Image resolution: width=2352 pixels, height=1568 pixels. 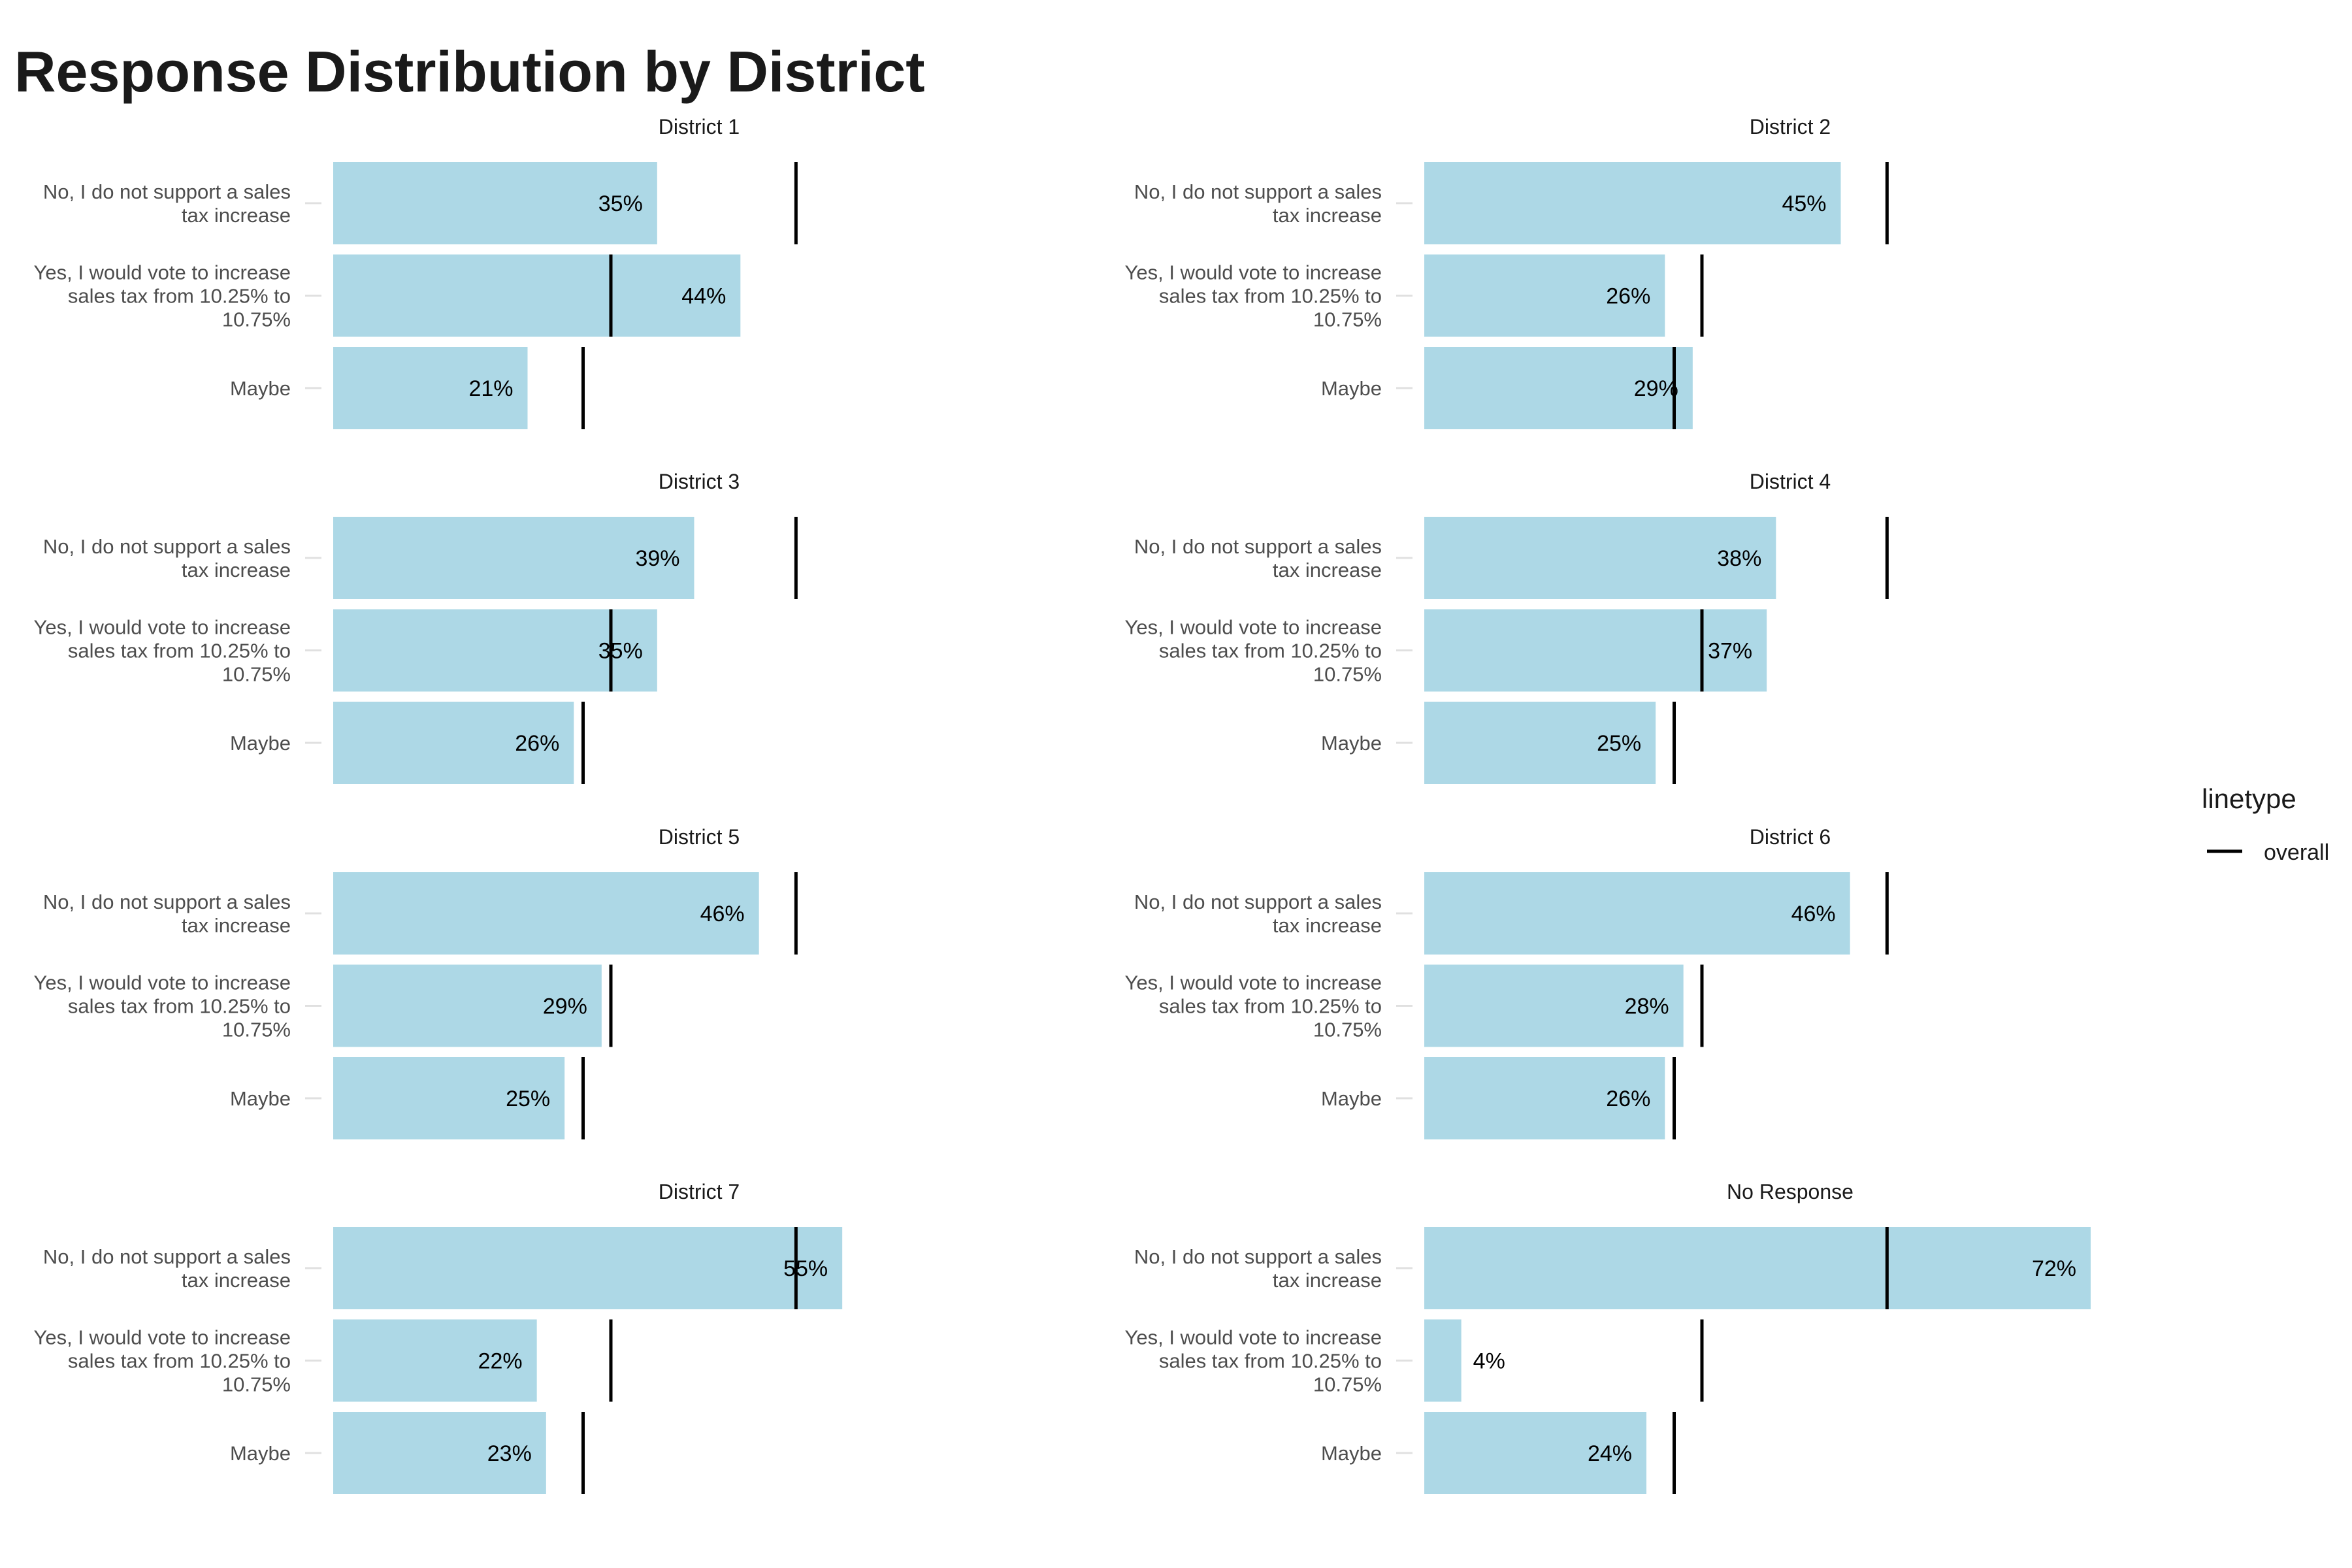 What do you see at coordinates (2054, 1268) in the screenshot?
I see `data-label: 72%` at bounding box center [2054, 1268].